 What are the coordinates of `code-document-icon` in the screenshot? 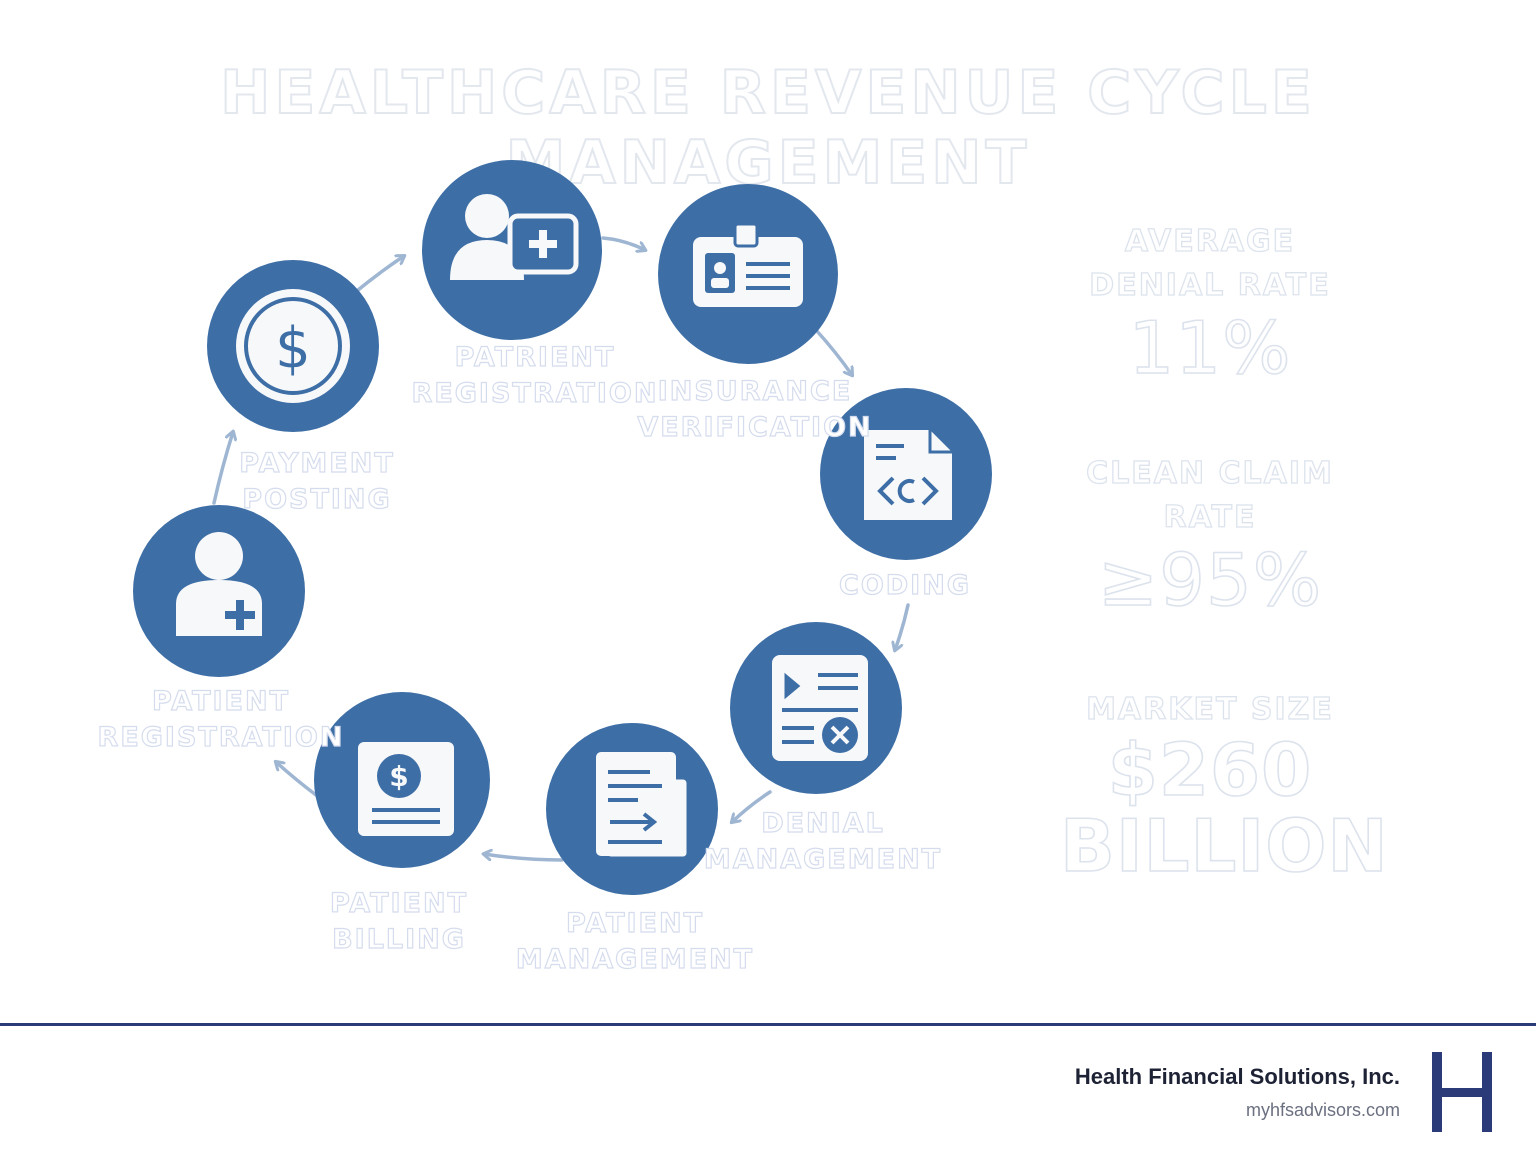 It's located at (908, 475).